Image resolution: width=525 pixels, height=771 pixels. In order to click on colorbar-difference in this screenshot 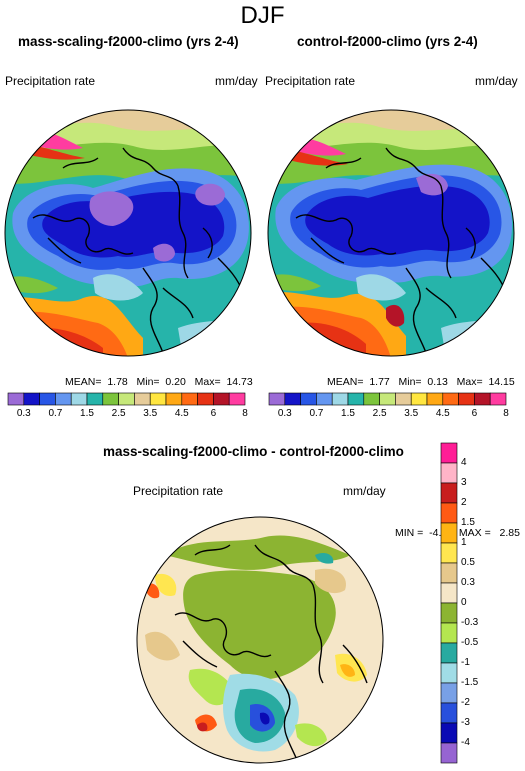, I will do `click(449, 603)`.